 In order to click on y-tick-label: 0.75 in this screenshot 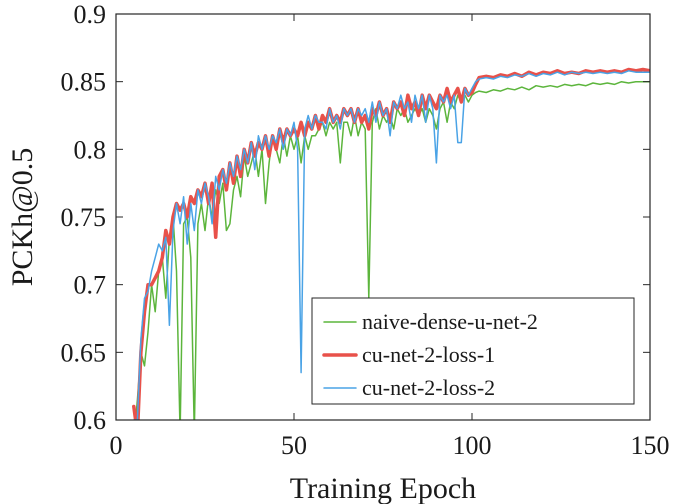, I will do `click(84, 217)`.